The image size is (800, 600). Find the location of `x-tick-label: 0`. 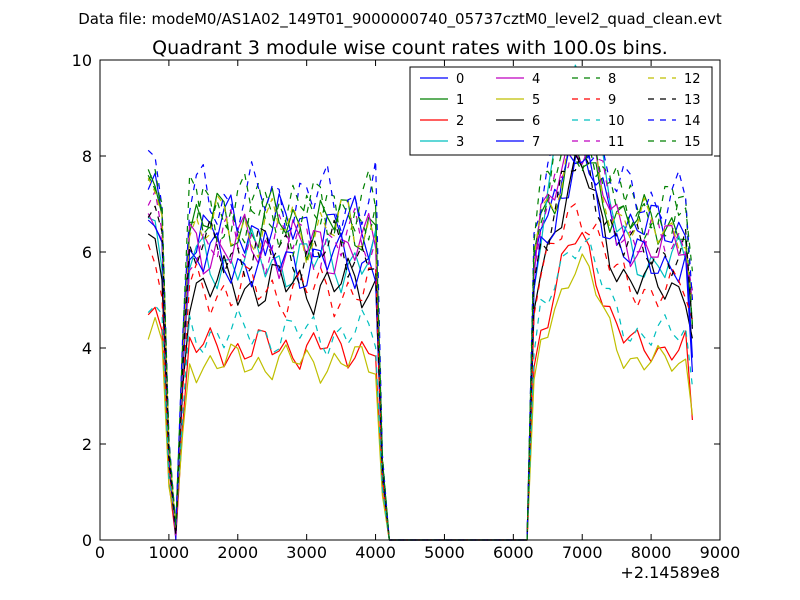

x-tick-label: 0 is located at coordinates (100, 552).